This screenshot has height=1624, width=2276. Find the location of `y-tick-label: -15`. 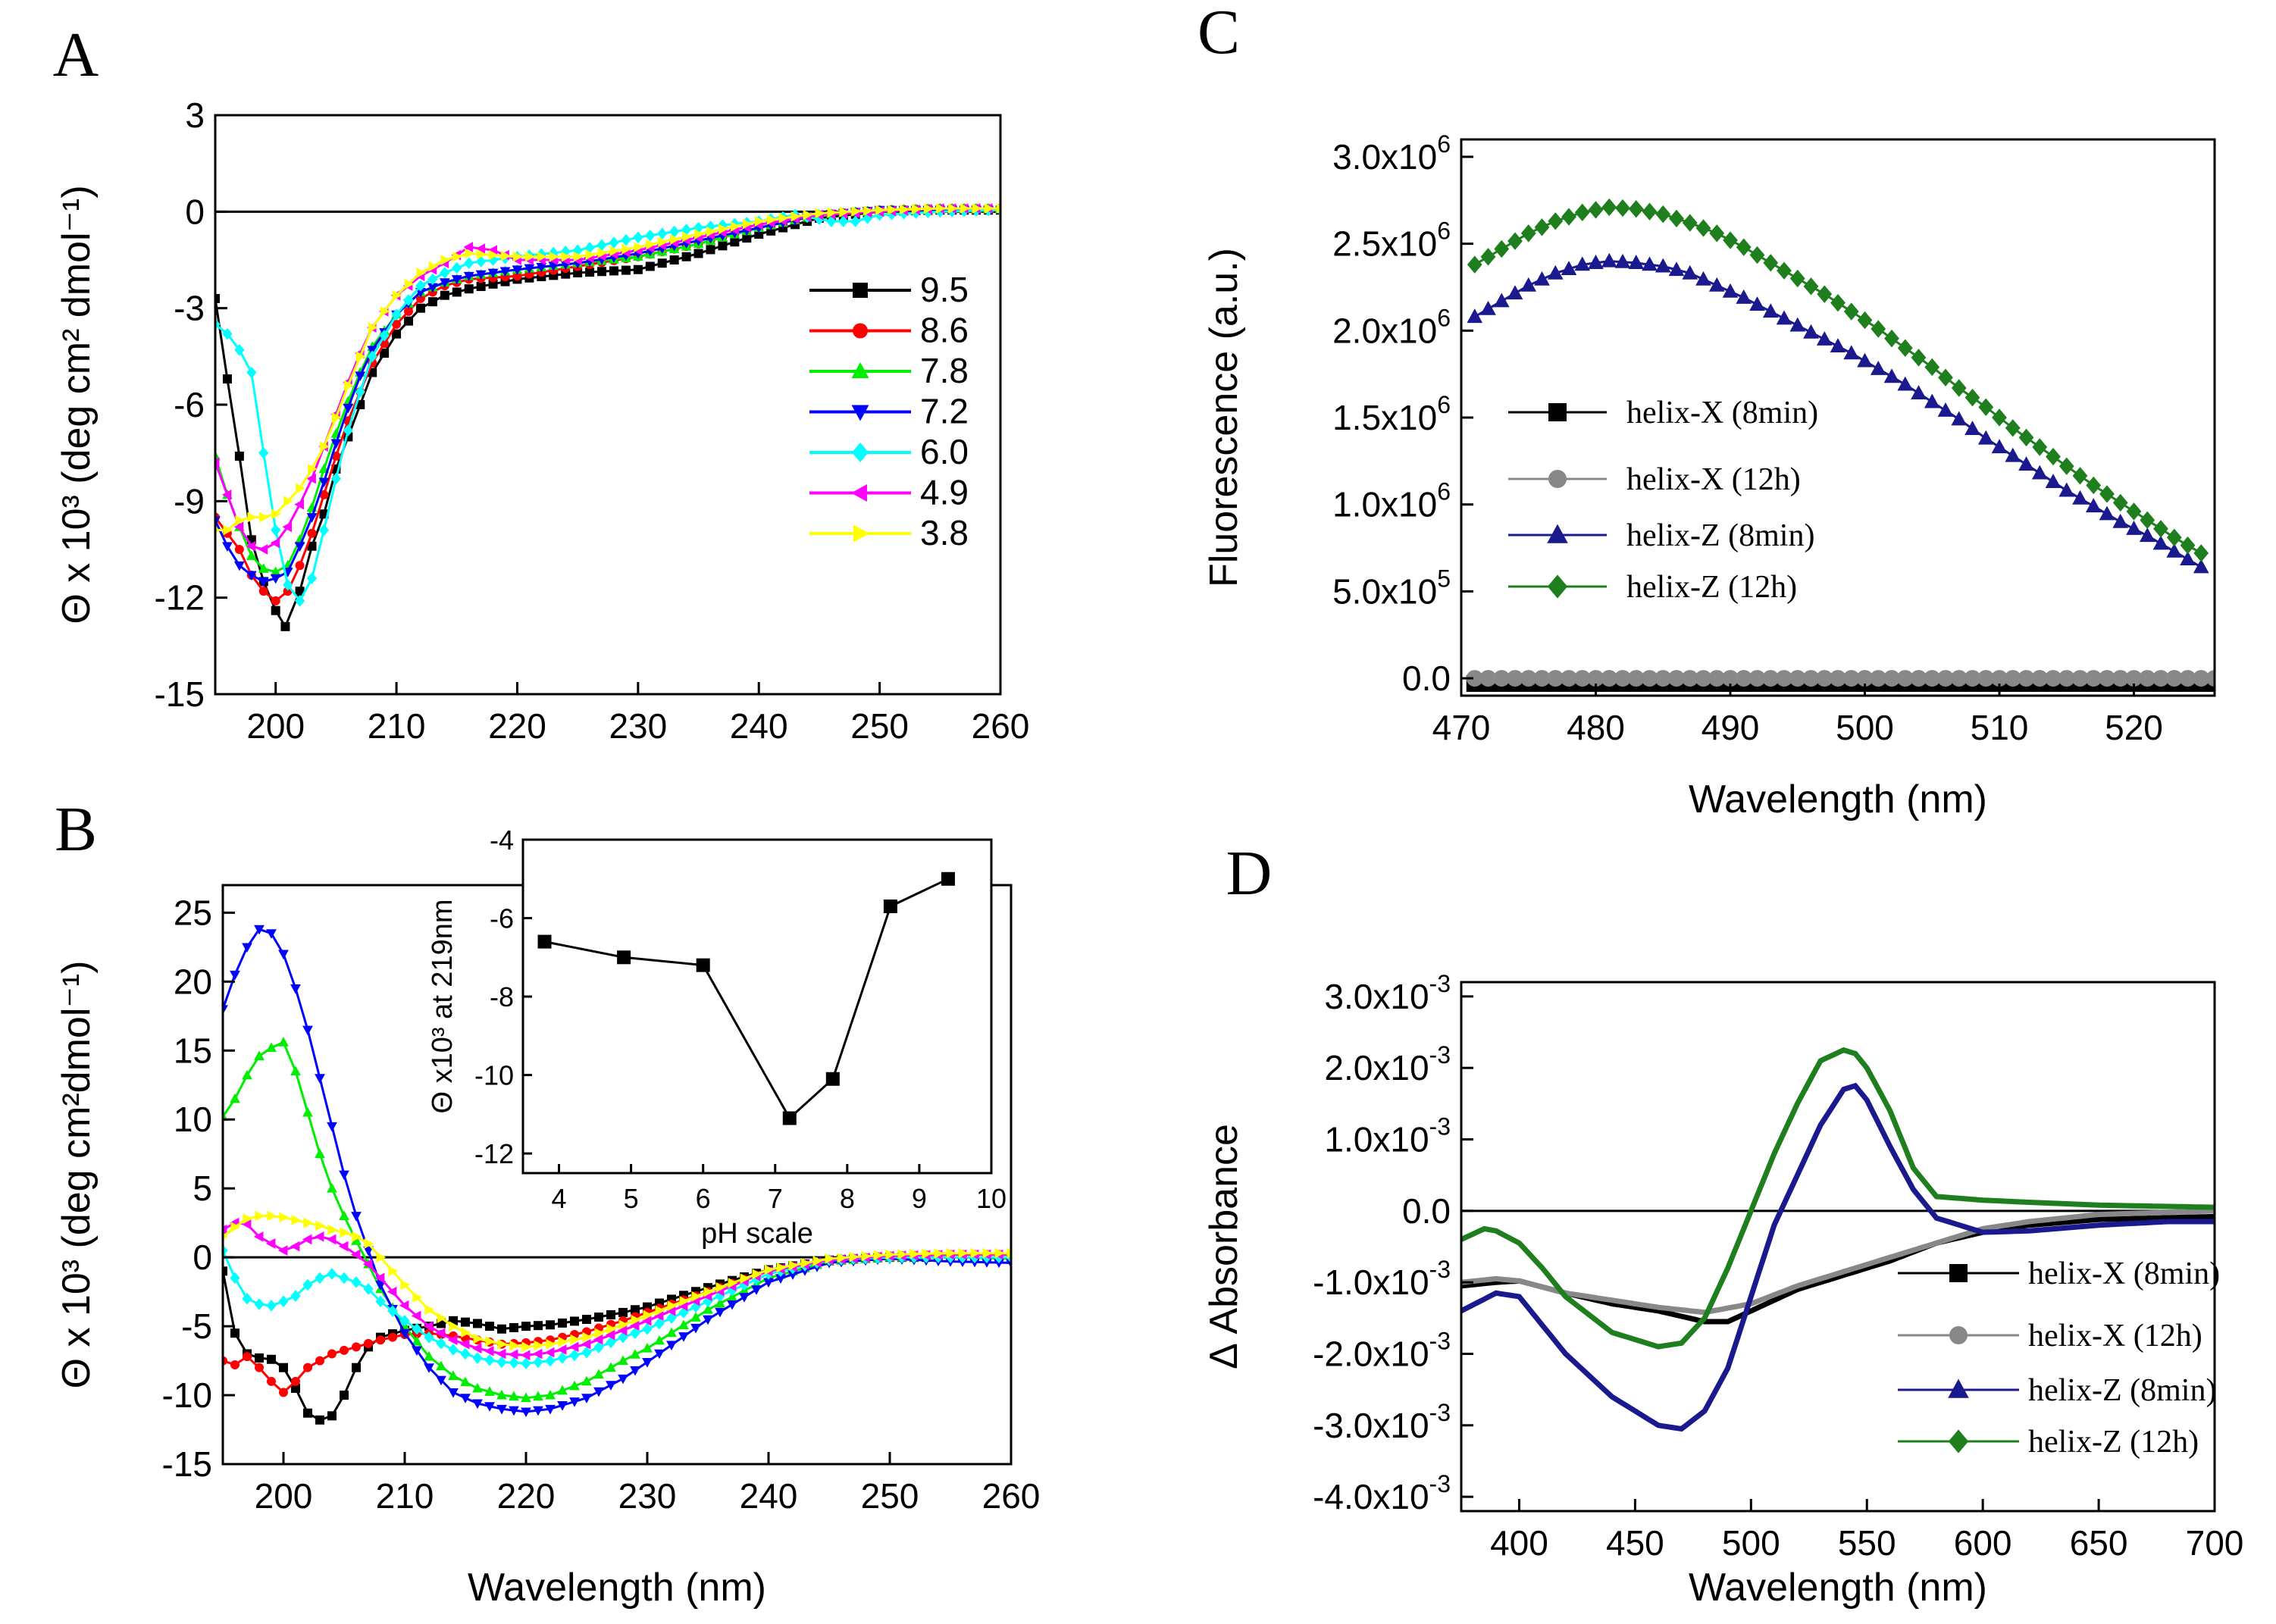

y-tick-label: -15 is located at coordinates (180, 694).